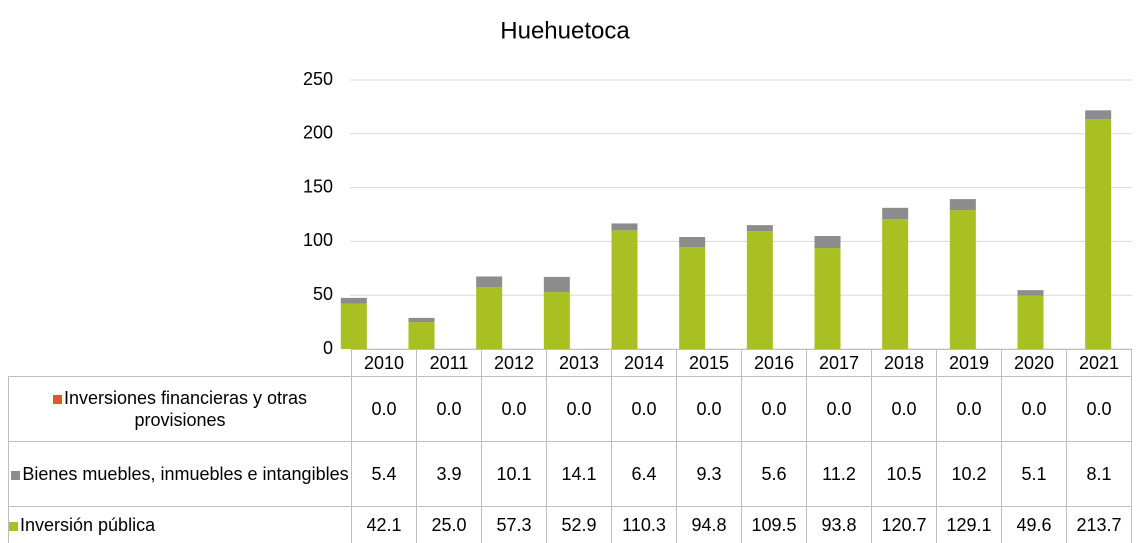  What do you see at coordinates (88, 525) in the screenshot?
I see `legend-label: Inversión pública` at bounding box center [88, 525].